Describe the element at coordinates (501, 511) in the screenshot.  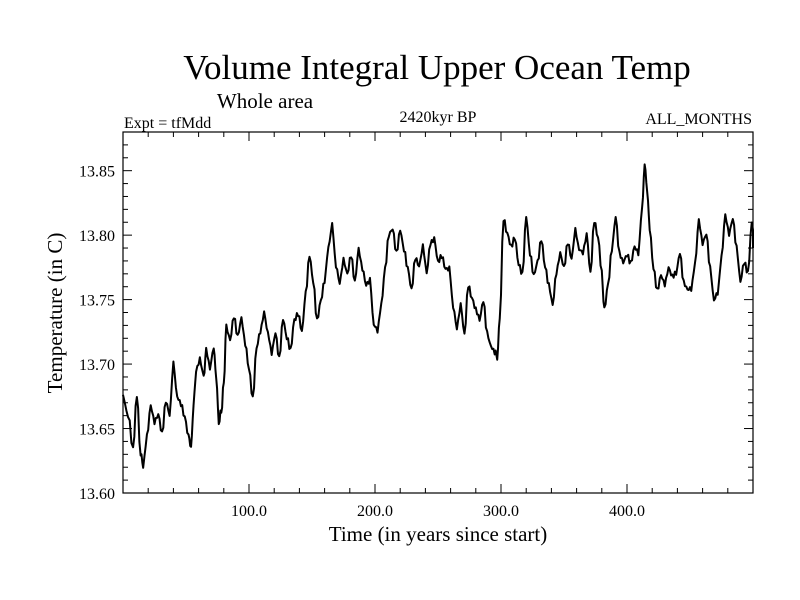
I see `x-tick-label: 300.0` at that location.